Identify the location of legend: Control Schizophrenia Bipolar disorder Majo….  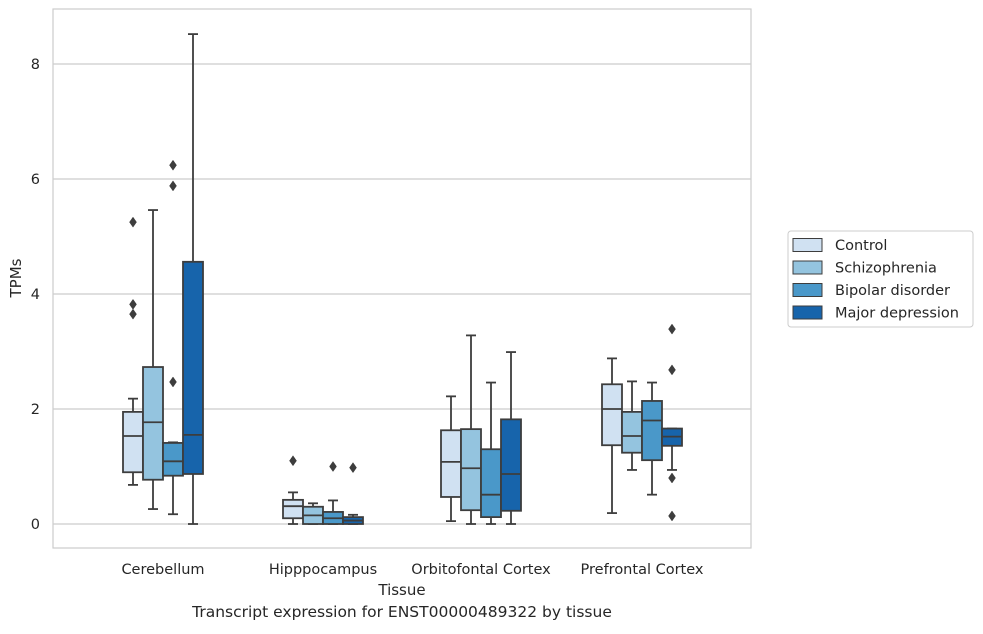
(880, 279).